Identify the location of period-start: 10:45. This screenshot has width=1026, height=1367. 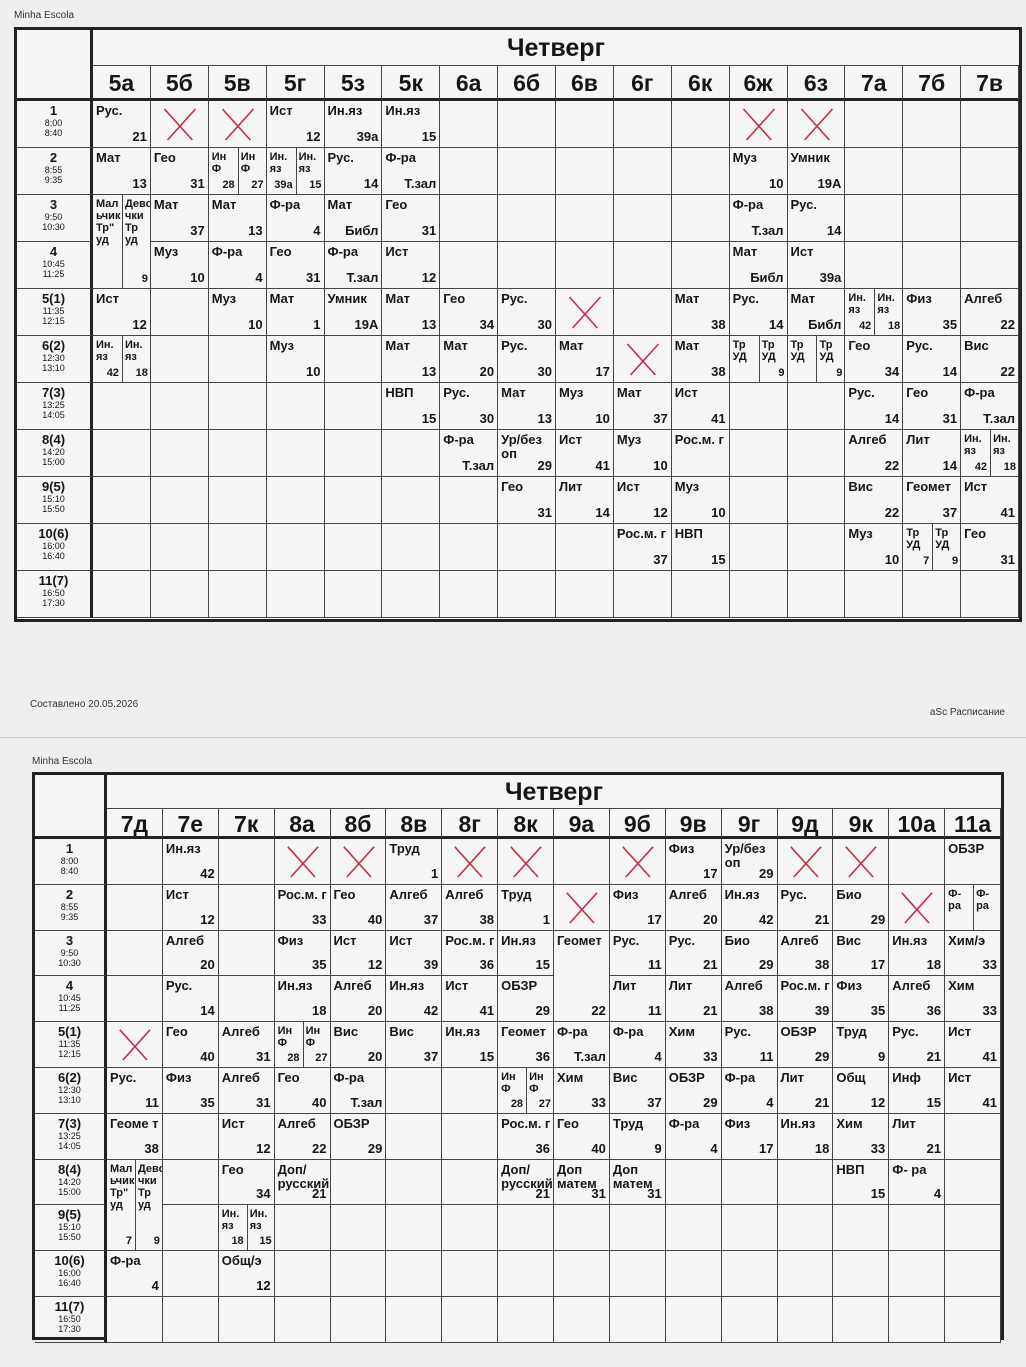
(69, 998).